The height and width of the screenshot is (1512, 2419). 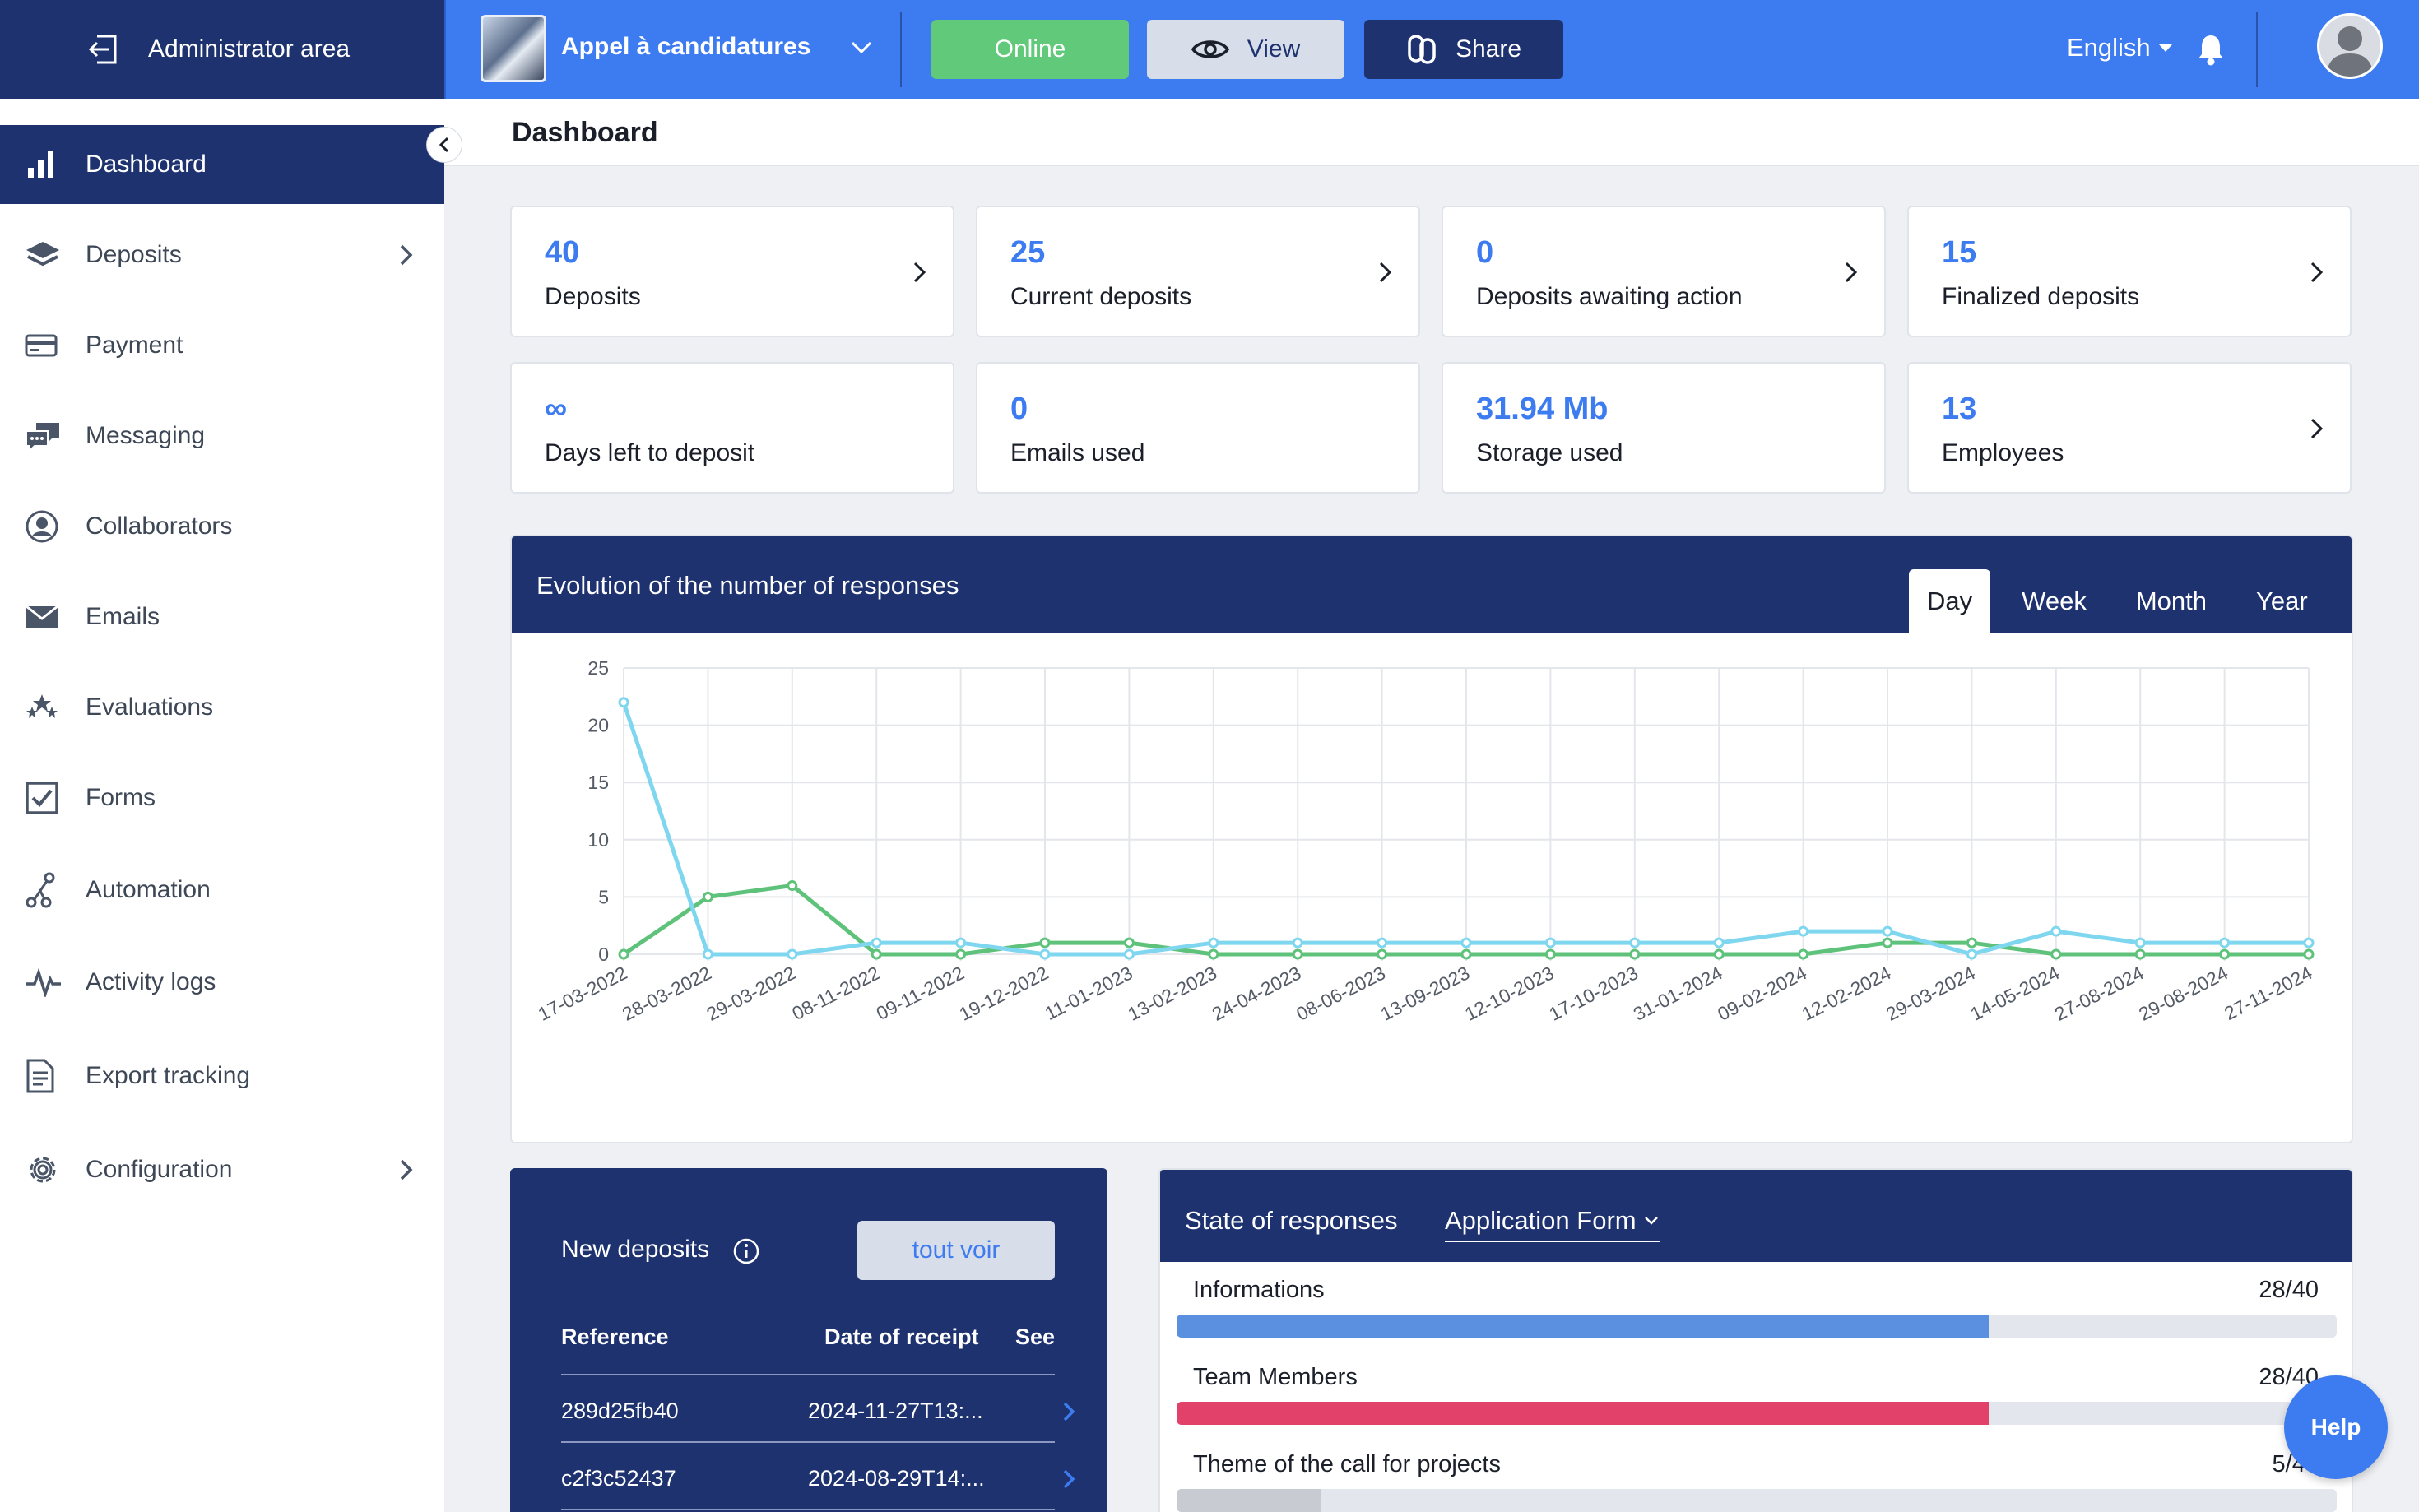 What do you see at coordinates (222, 345) in the screenshot?
I see `sidebar-item-payment: Payment` at bounding box center [222, 345].